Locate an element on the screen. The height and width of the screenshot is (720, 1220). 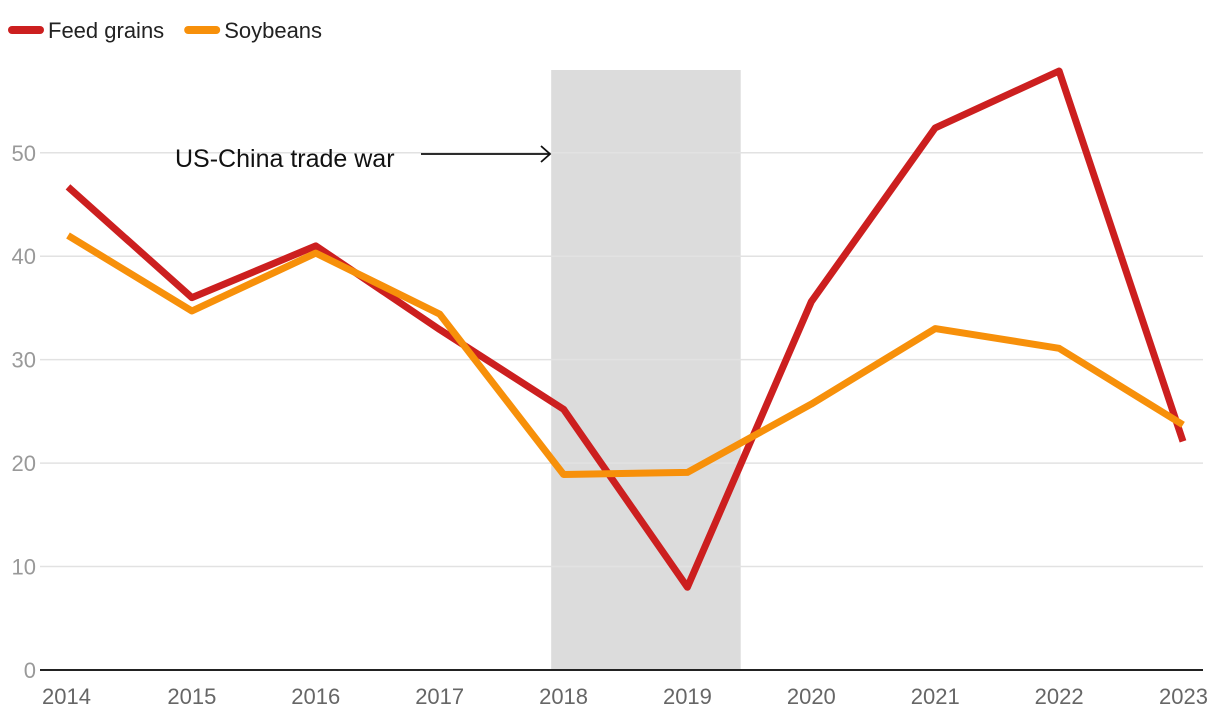
x-tick-label: 2016 is located at coordinates (315, 696).